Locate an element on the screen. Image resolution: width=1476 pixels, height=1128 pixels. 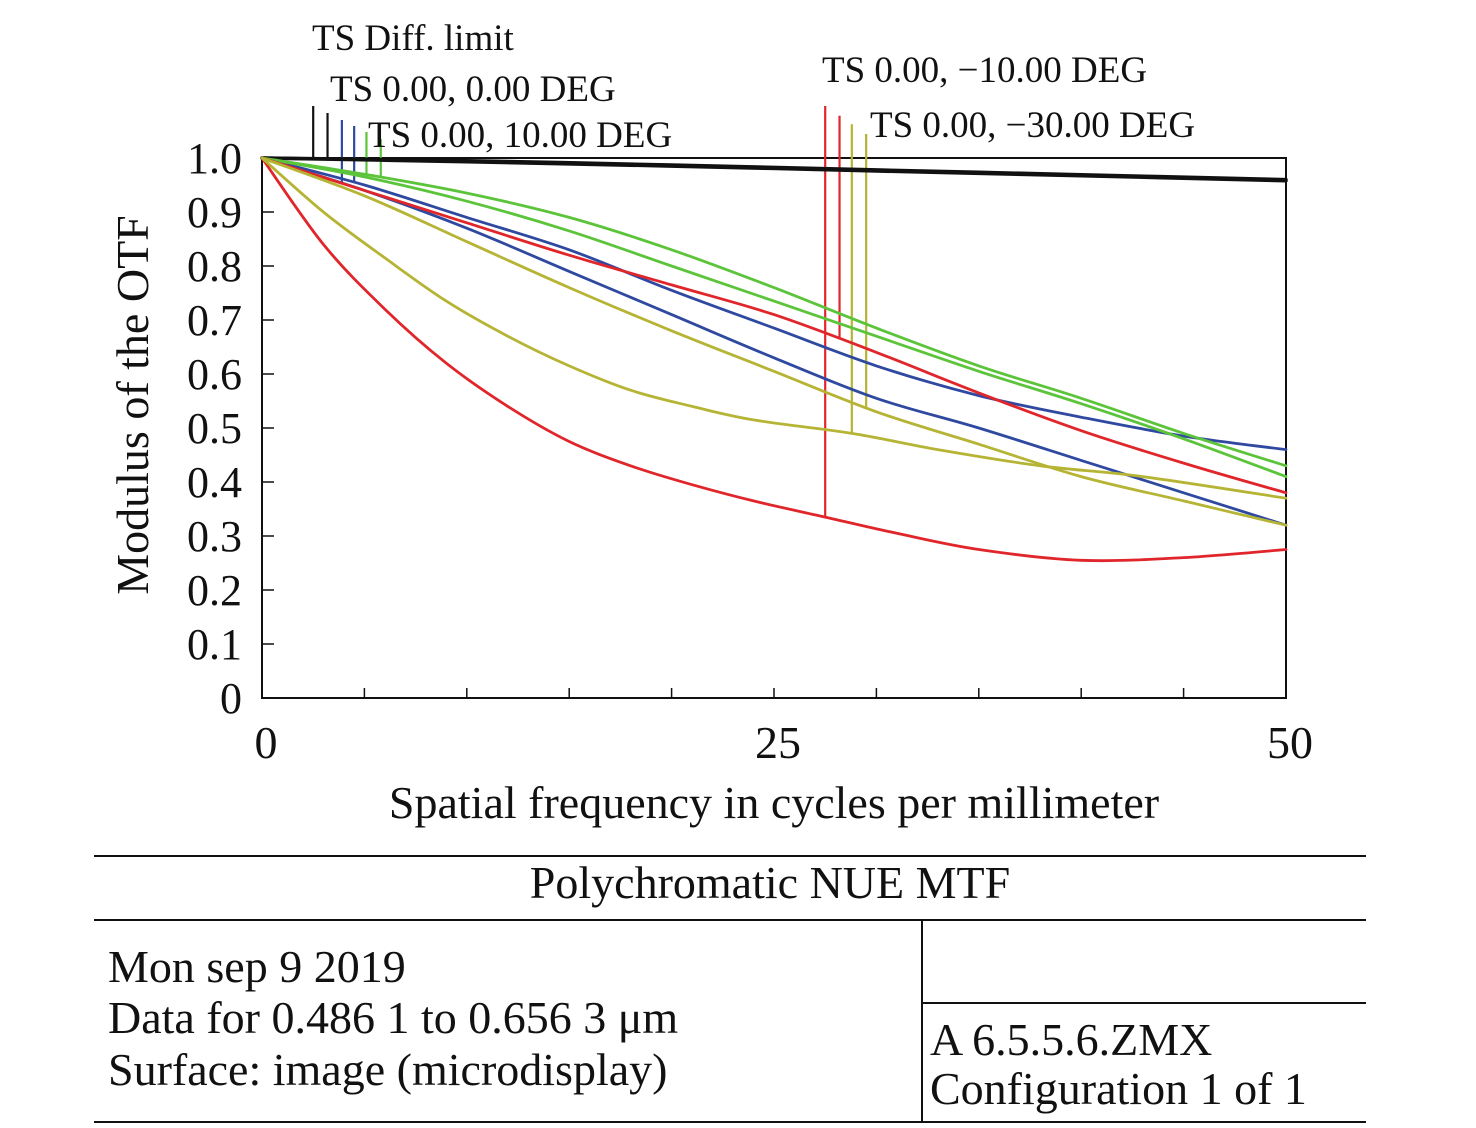
y-tick-label: 0.3 is located at coordinates (214, 536).